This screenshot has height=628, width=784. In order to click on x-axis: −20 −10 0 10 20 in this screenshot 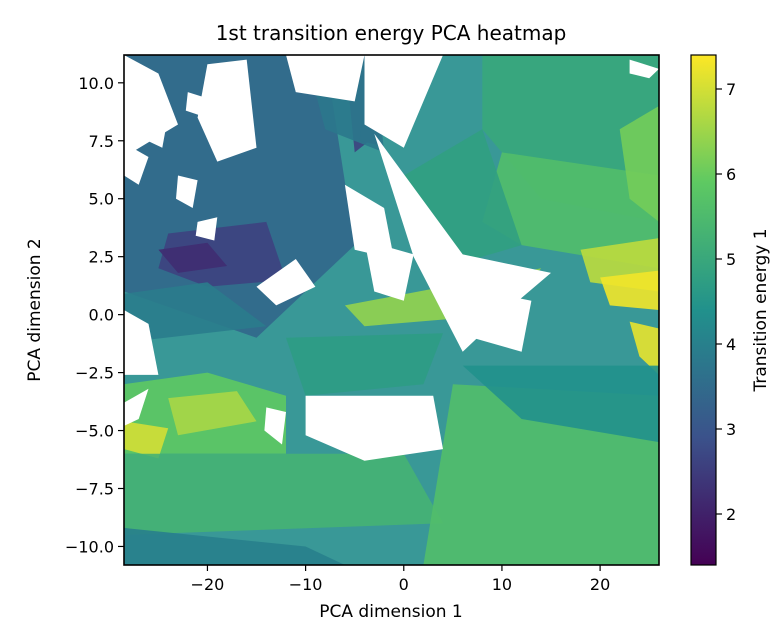, I will do `click(400, 579)`.